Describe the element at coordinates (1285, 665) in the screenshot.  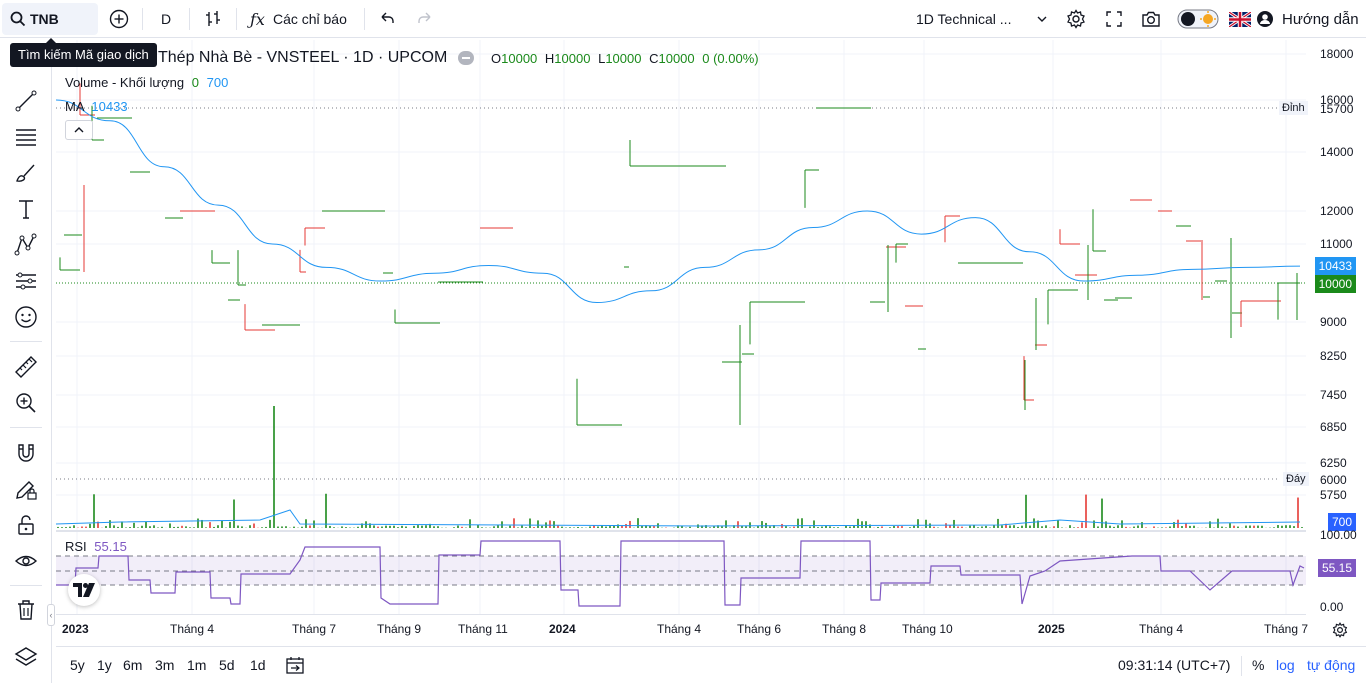
I see `log-toggle: log` at that location.